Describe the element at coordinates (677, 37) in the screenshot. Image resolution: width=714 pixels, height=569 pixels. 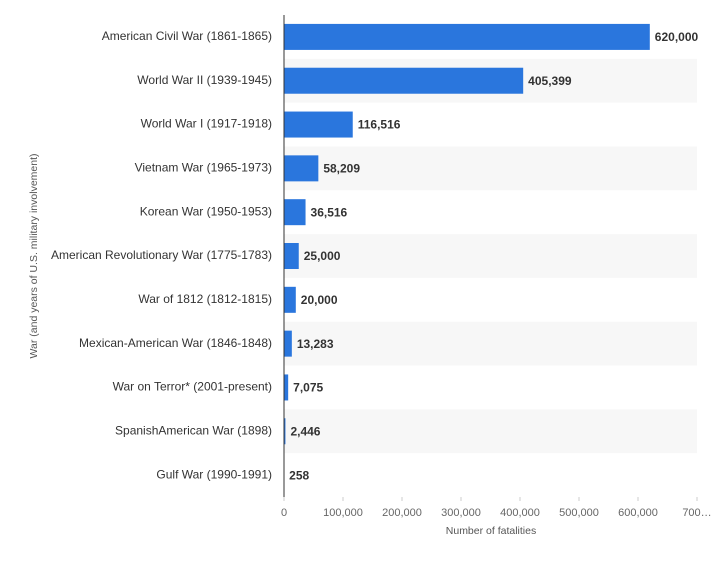
I see `value-label: 620,000` at that location.